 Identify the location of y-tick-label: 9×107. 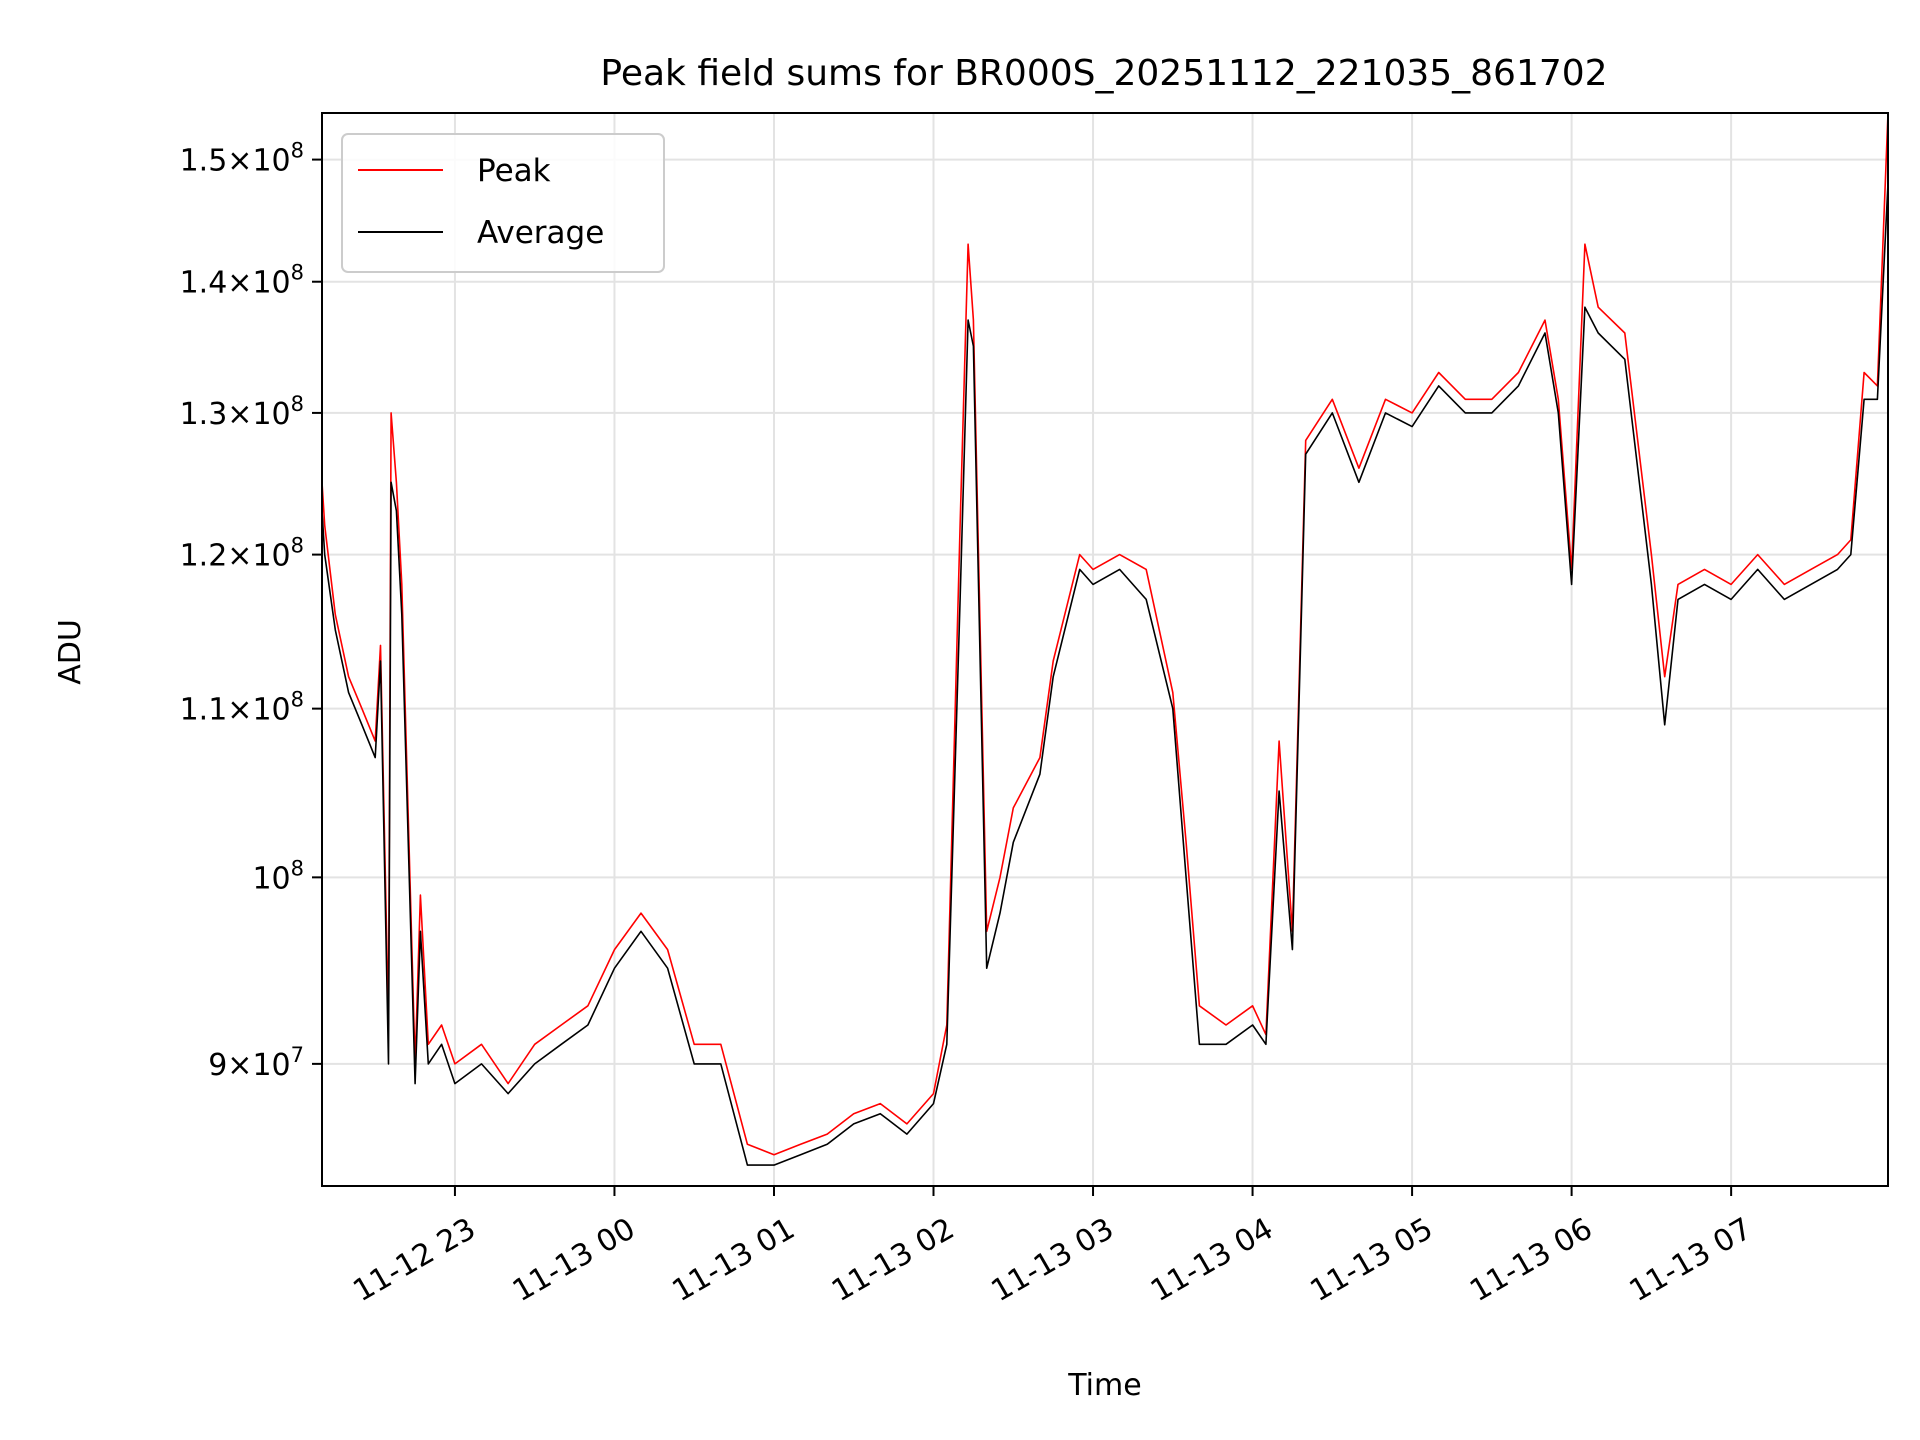
(256, 1063).